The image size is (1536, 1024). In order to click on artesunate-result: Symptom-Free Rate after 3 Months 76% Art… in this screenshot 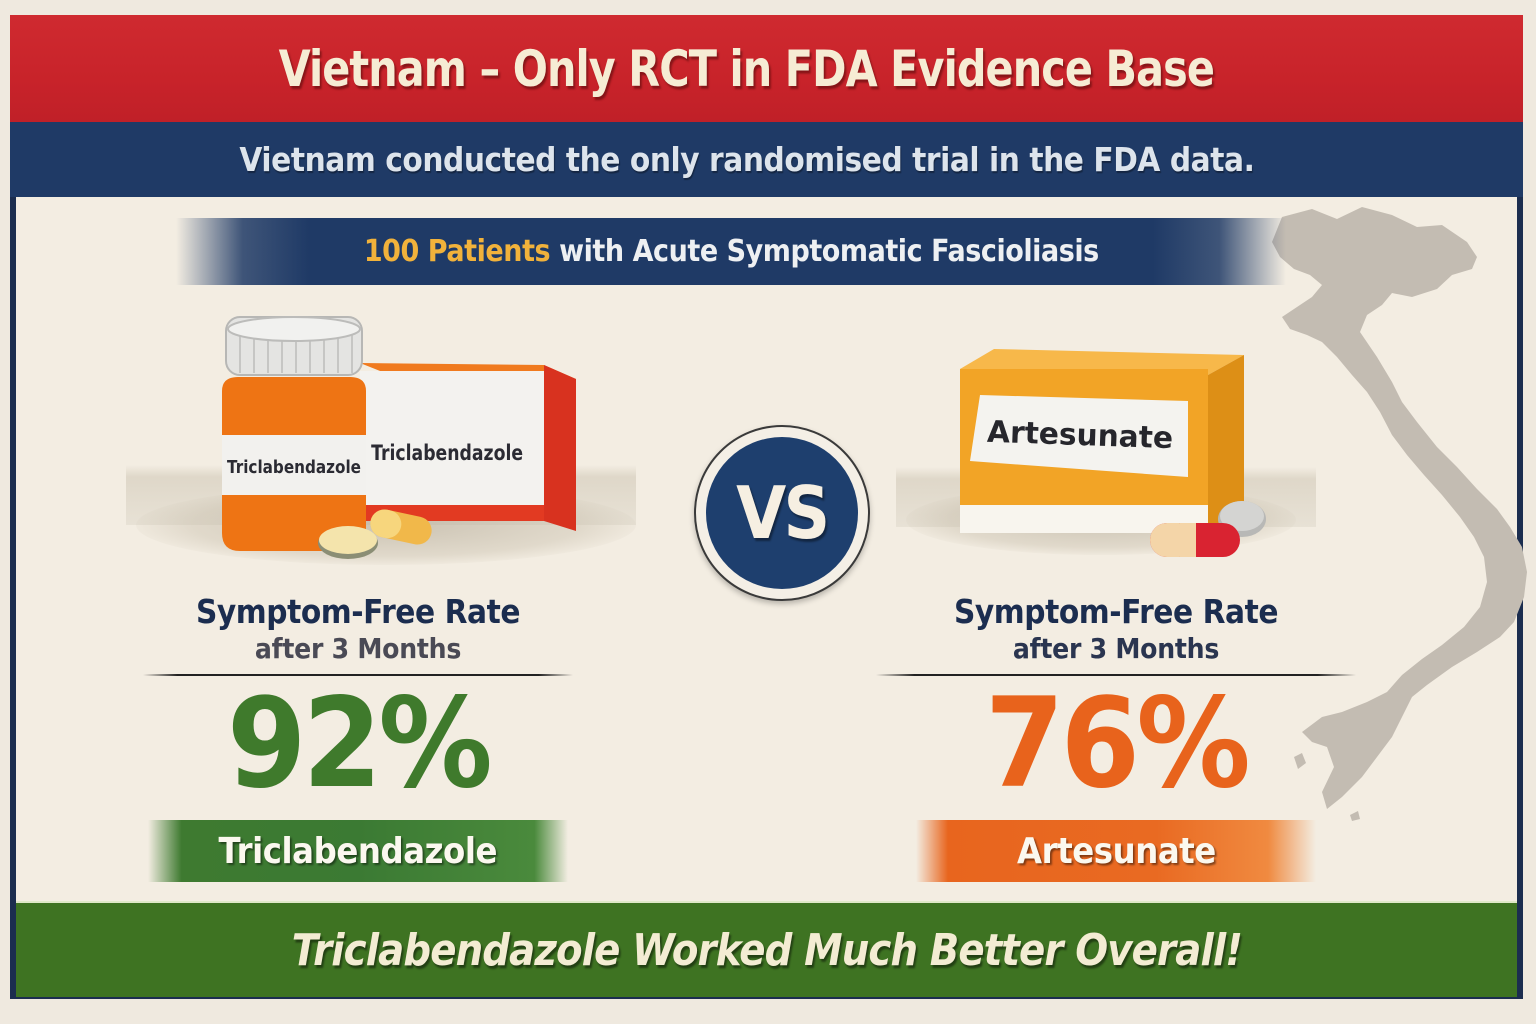, I will do `click(1116, 737)`.